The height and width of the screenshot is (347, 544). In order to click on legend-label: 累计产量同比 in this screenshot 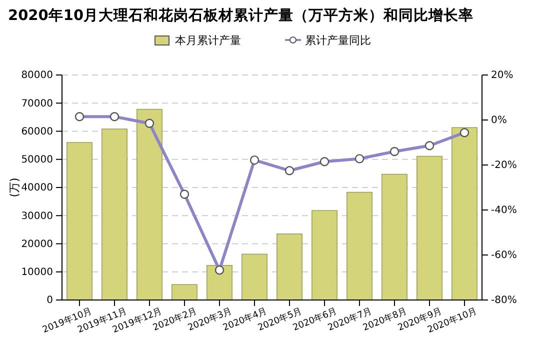, I will do `click(338, 40)`.